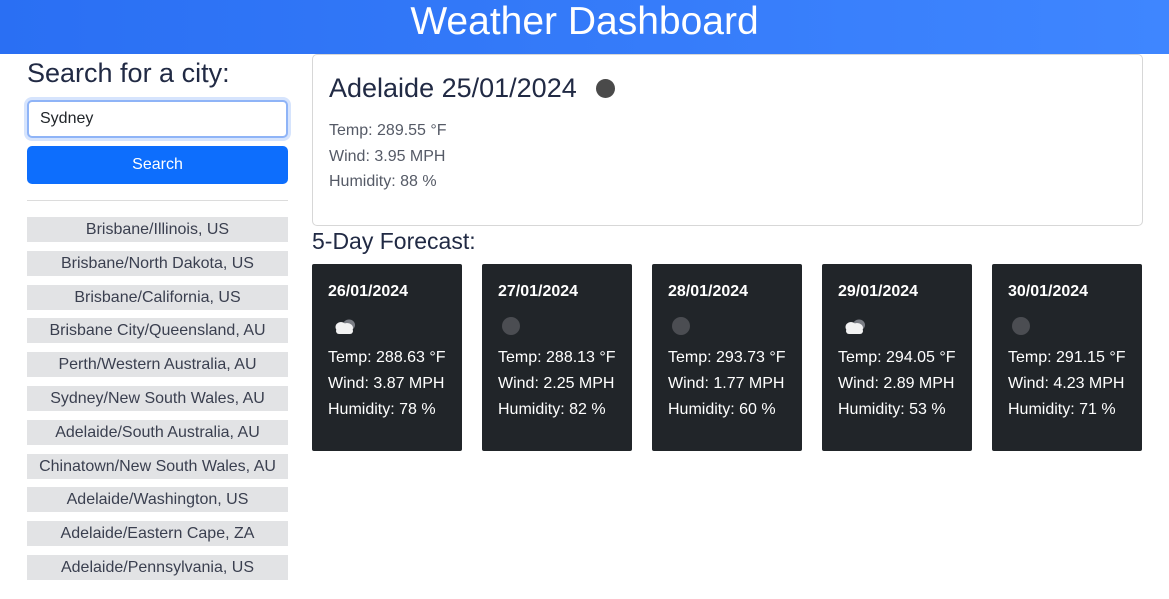  I want to click on history-item: Adelaide/Washington, US, so click(157, 500).